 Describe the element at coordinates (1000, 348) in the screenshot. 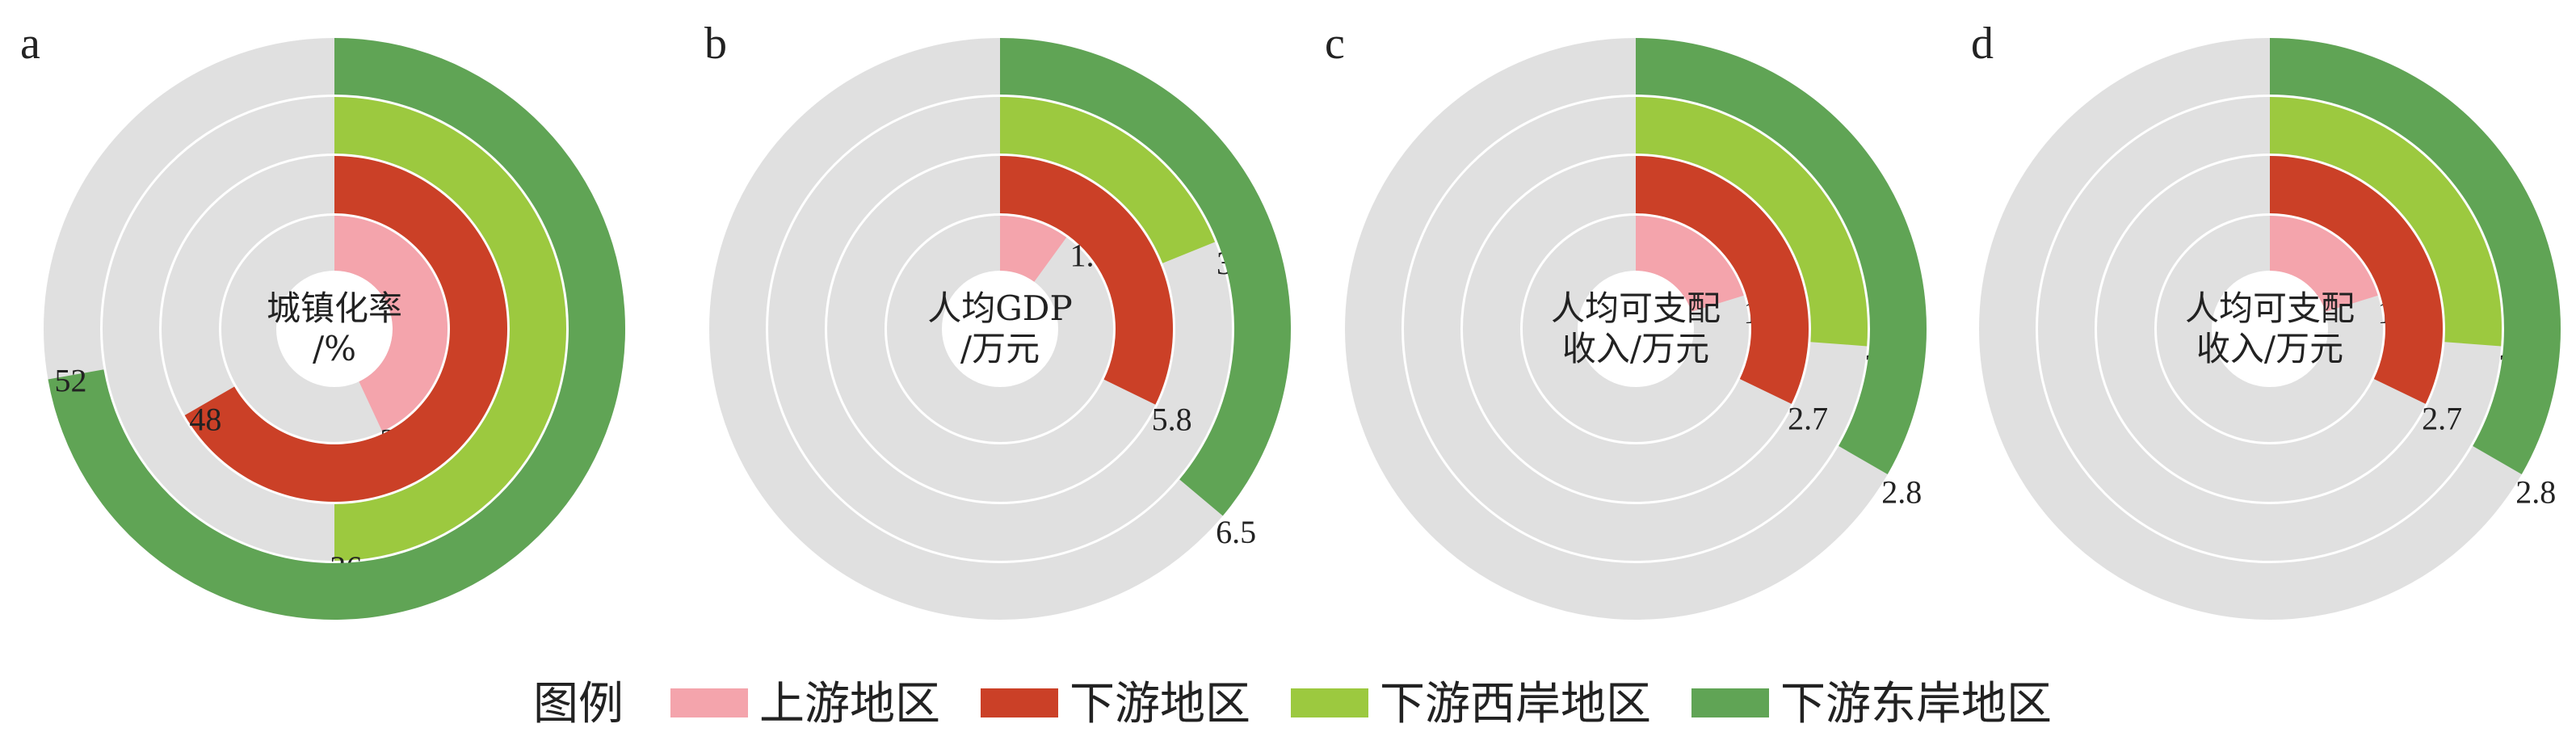

I see `center-label: /万元` at that location.